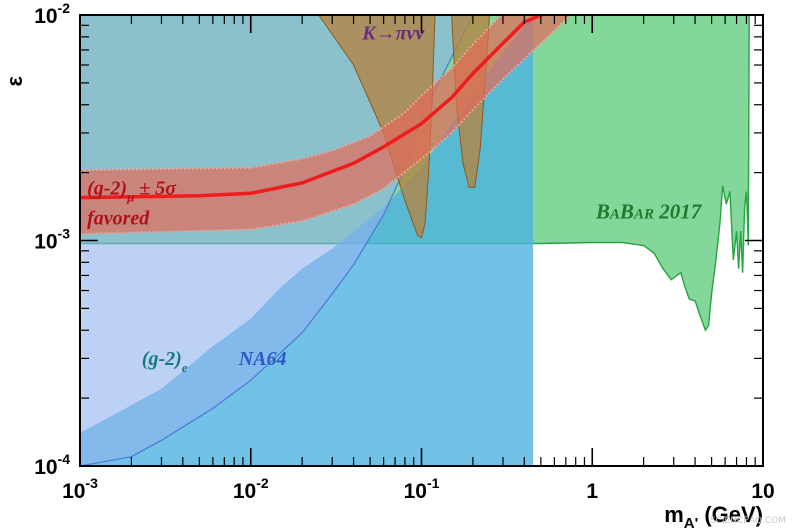  Describe the element at coordinates (52, 14) in the screenshot. I see `y-tick-label: 10⁻²` at that location.